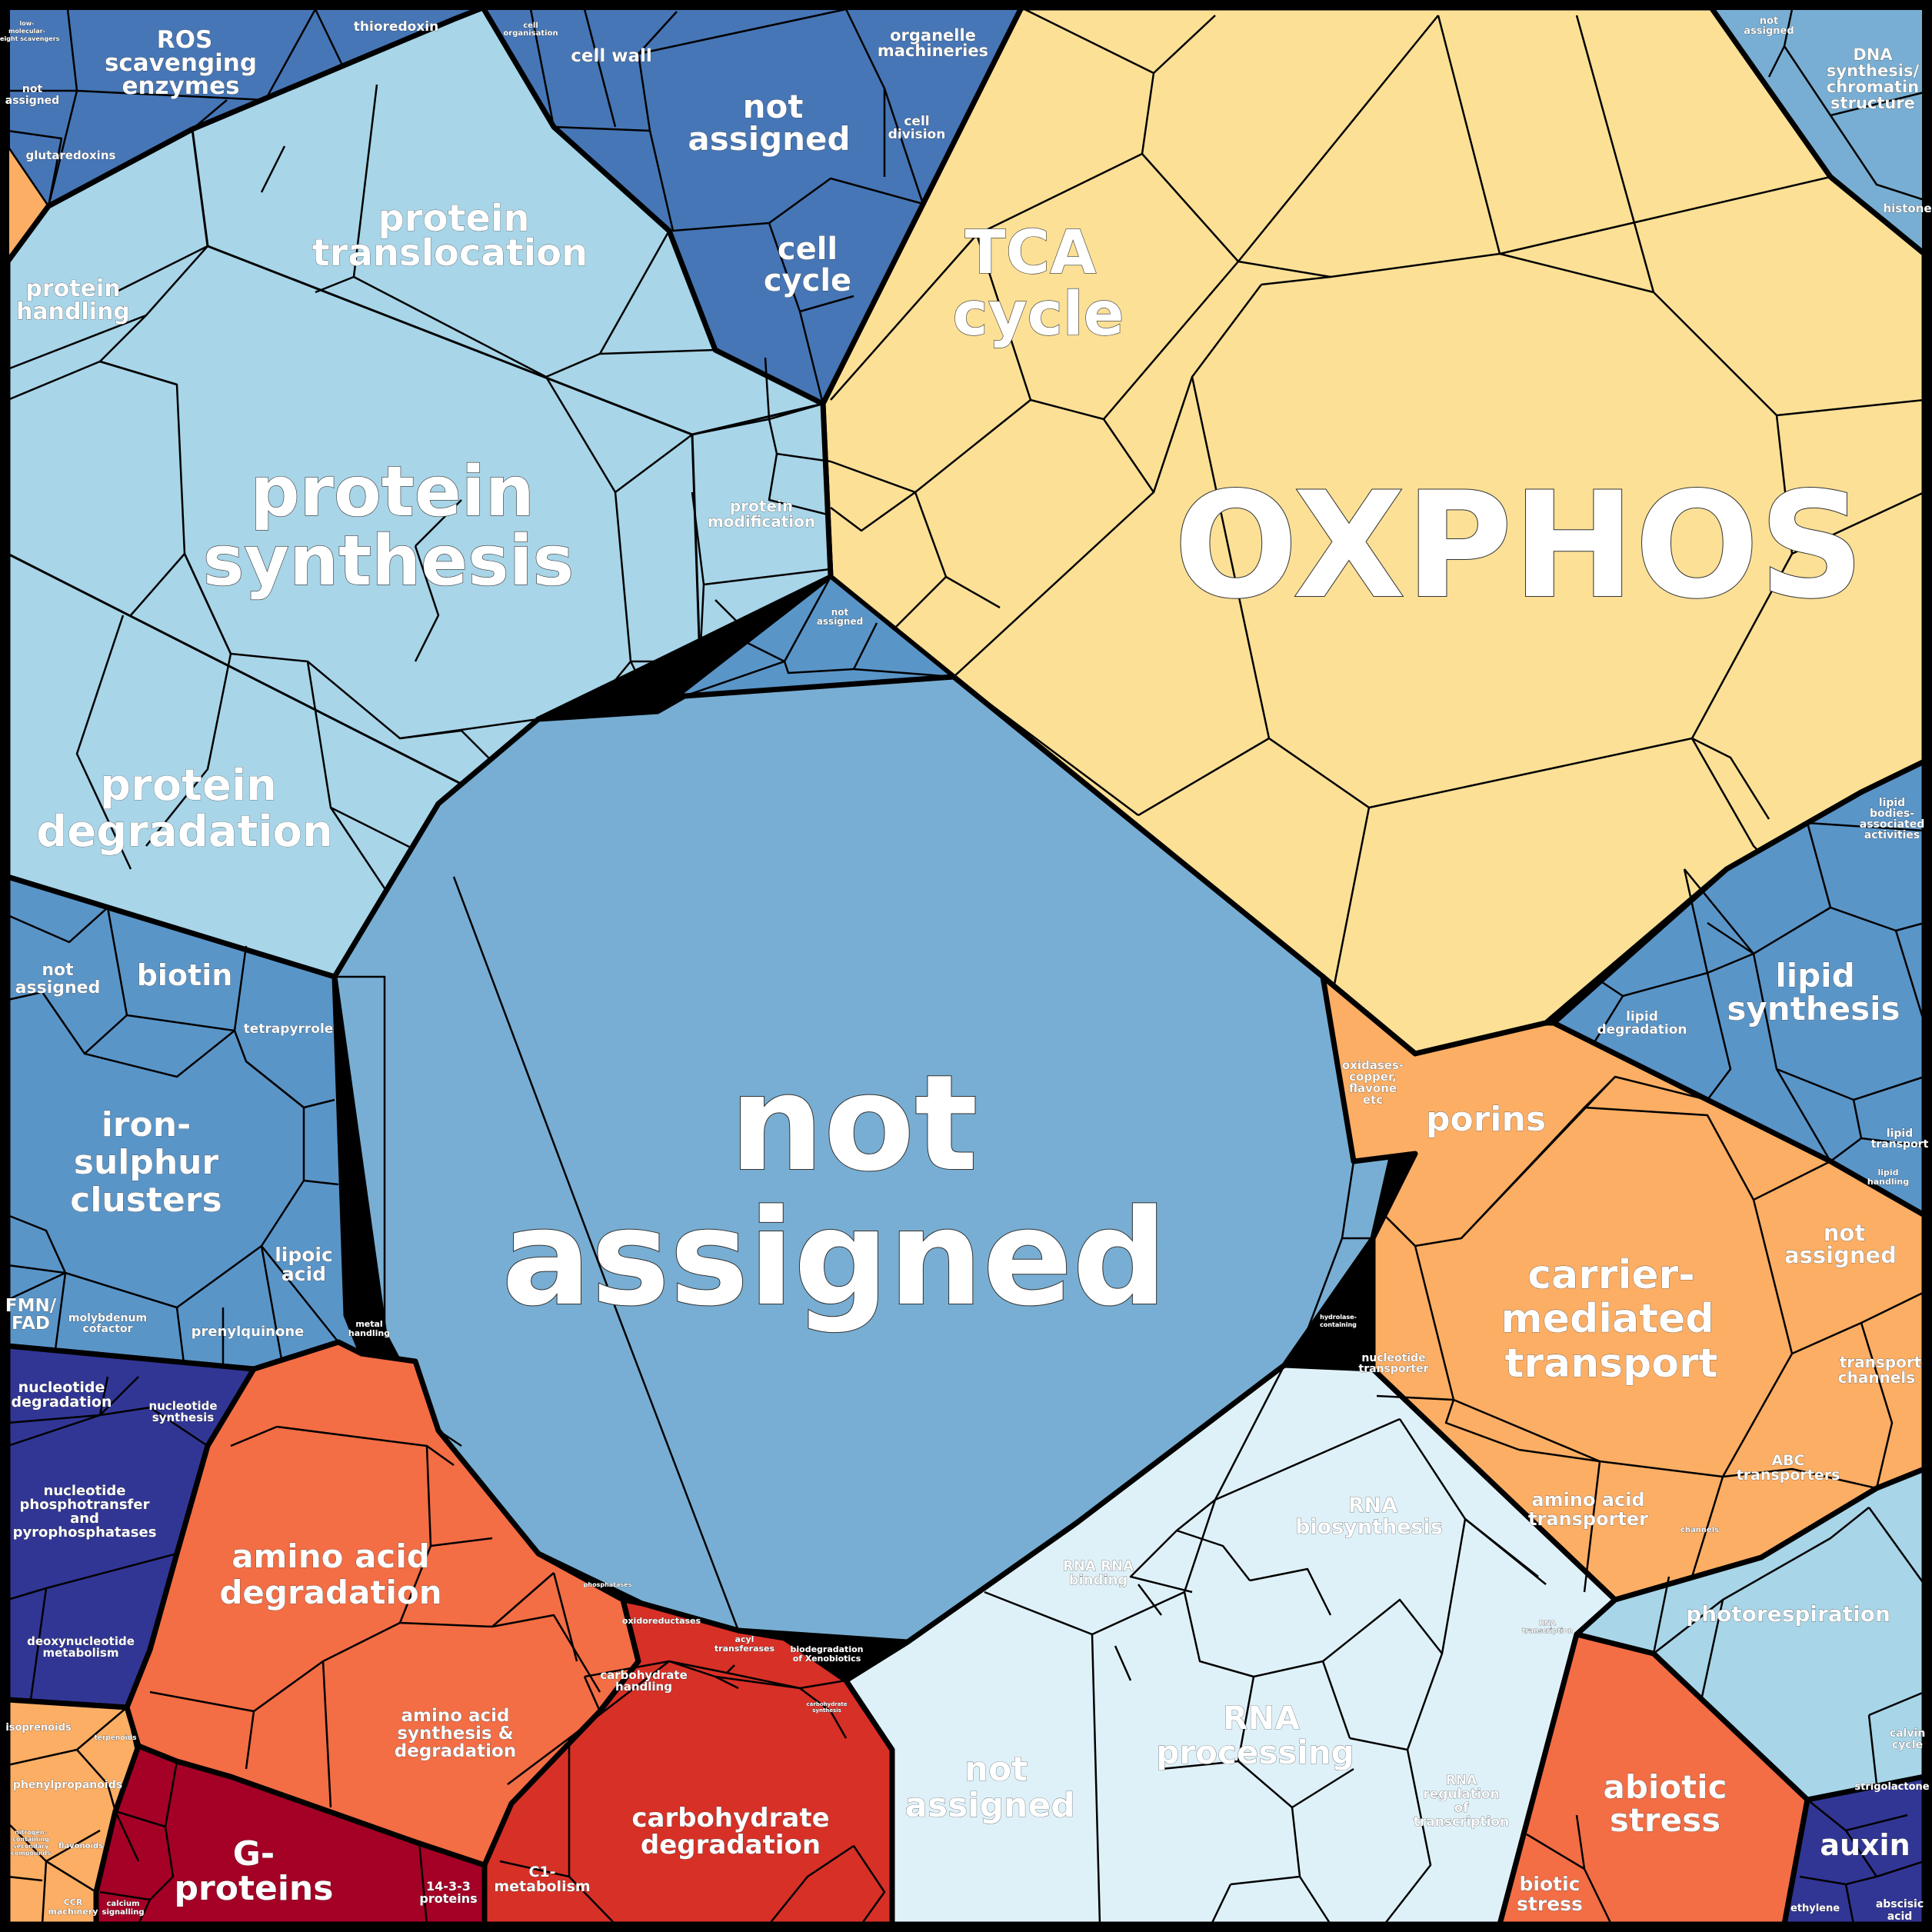 This screenshot has width=1932, height=1932. What do you see at coordinates (1607, 1319) in the screenshot?
I see `label-carrier-b: mediated` at bounding box center [1607, 1319].